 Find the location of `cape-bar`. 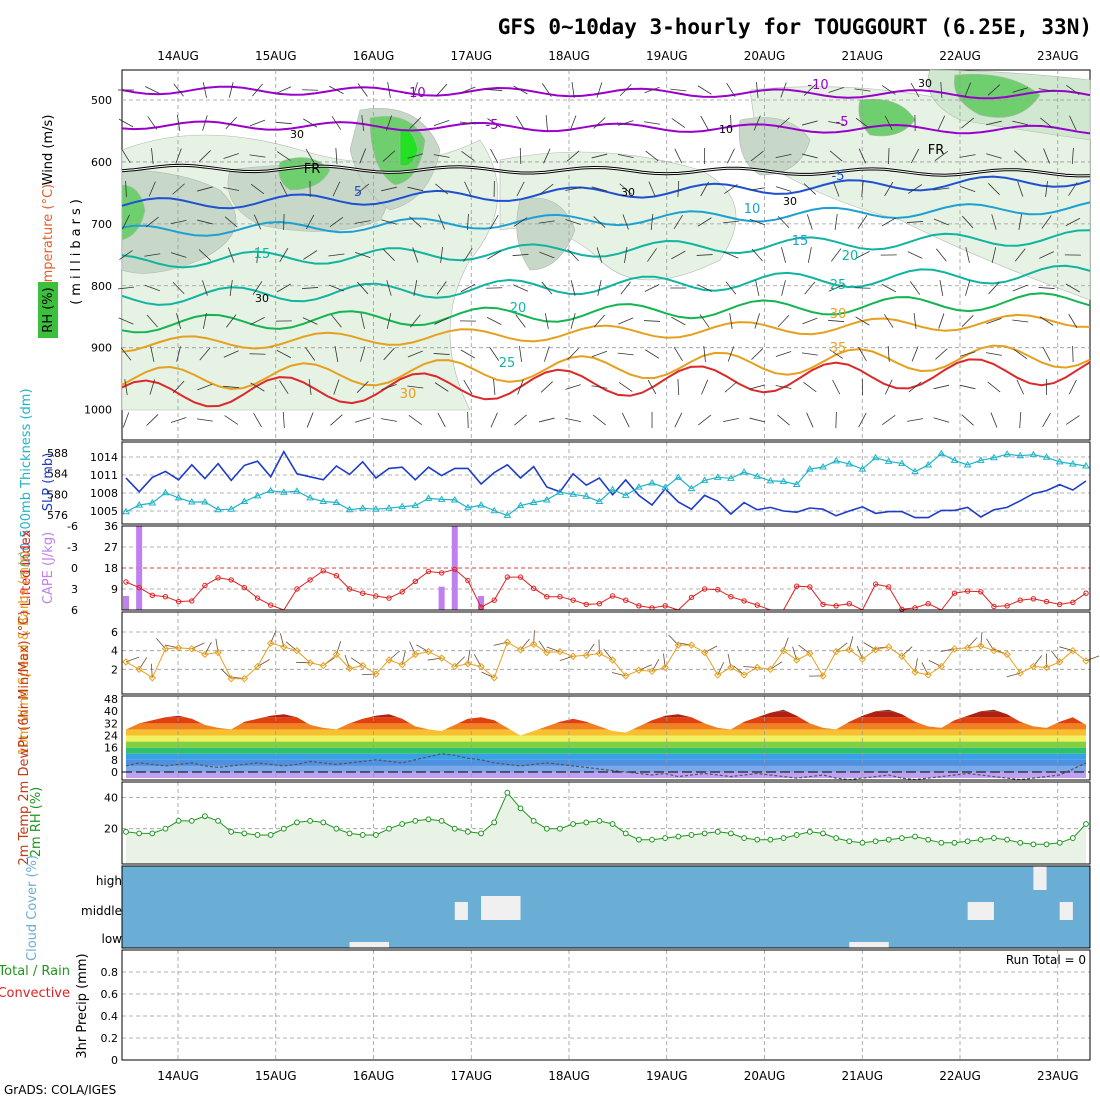

cape-bar is located at coordinates (441, 598).